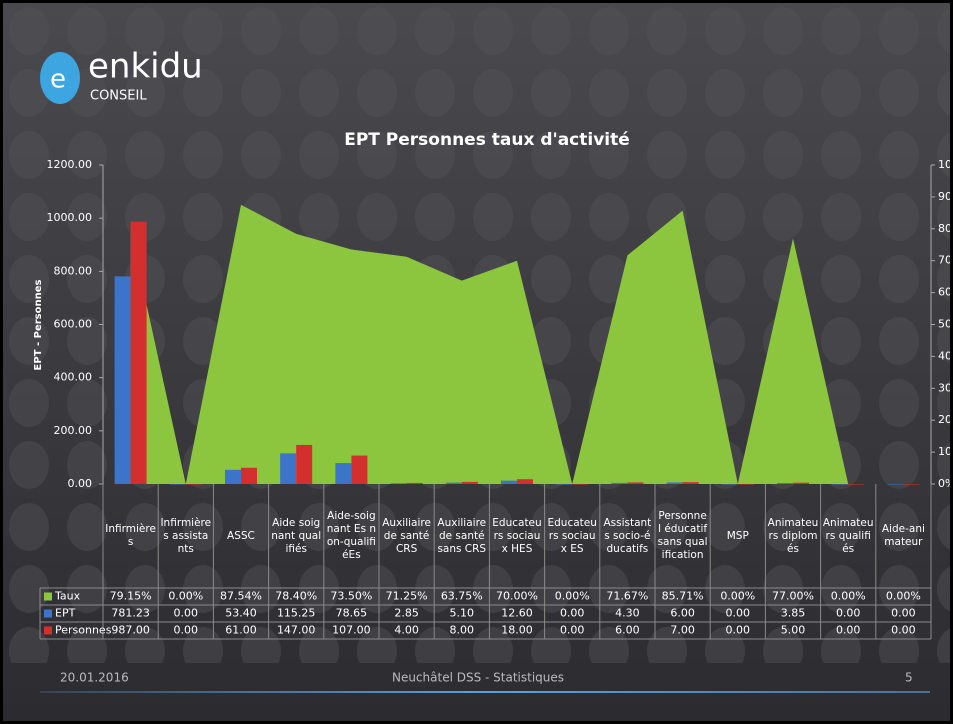 The height and width of the screenshot is (724, 953). Describe the element at coordinates (517, 630) in the screenshot. I see `value-label: 18.00` at that location.